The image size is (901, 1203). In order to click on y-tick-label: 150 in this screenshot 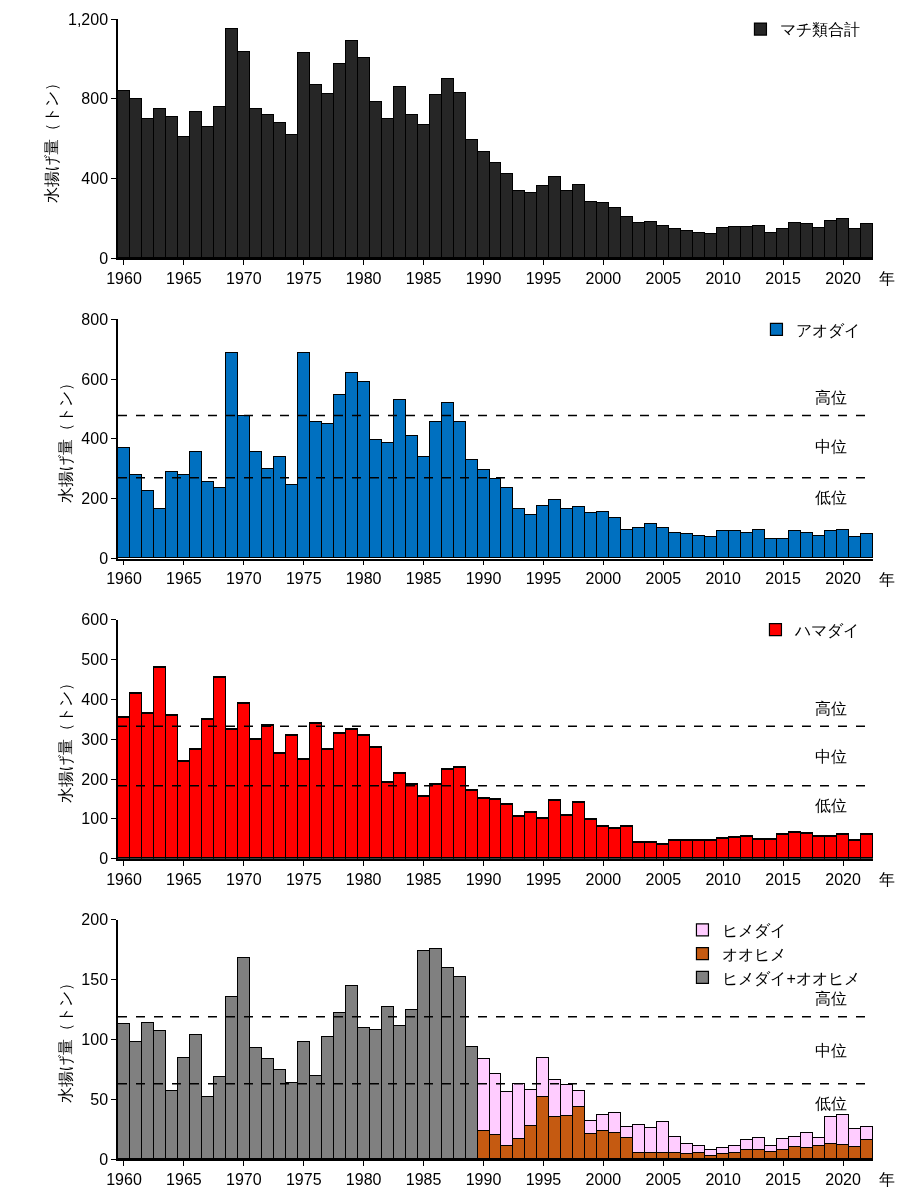, I will do `click(95, 980)`.